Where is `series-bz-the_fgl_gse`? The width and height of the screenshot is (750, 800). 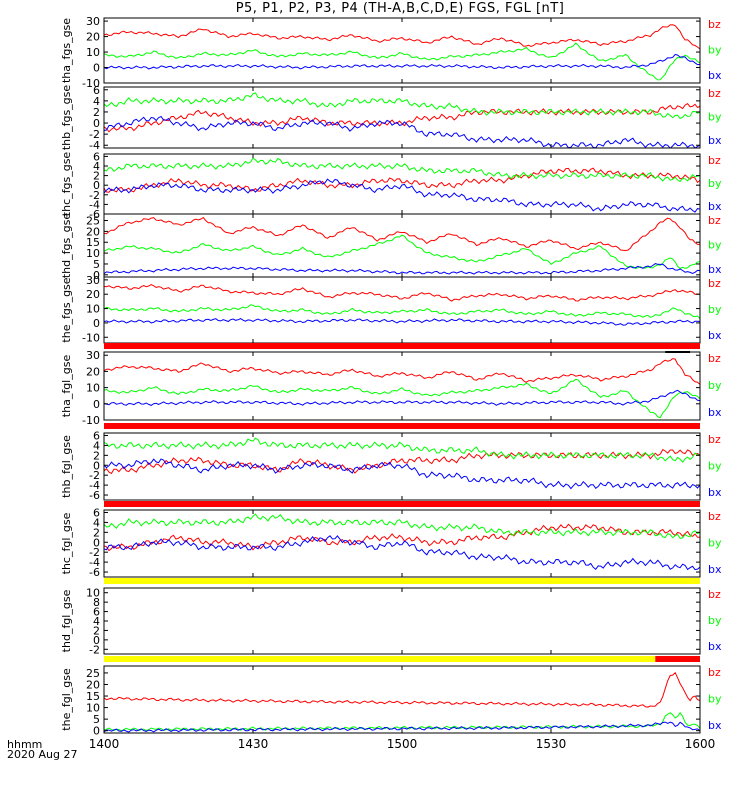 series-bz-the_fgl_gse is located at coordinates (402, 689).